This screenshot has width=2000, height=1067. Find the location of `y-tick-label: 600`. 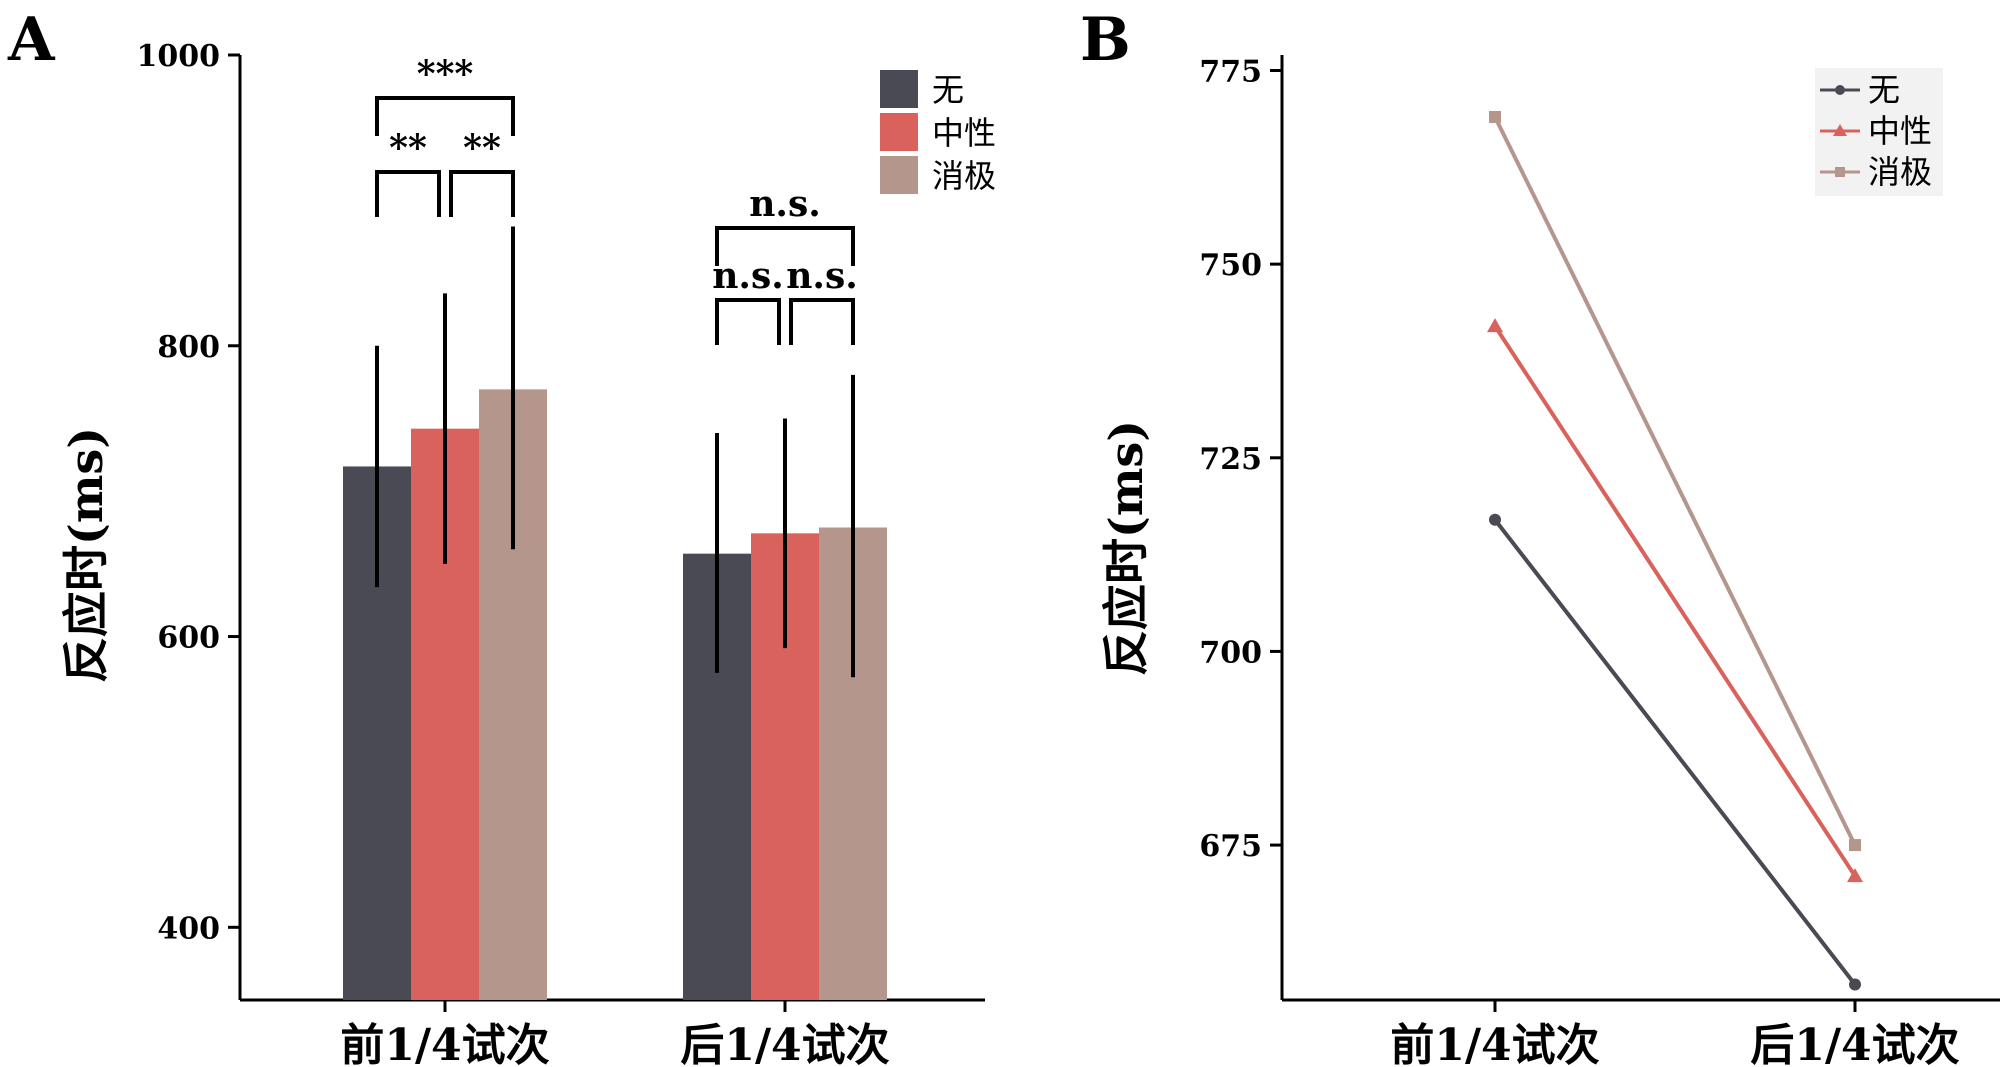

y-tick-label: 600 is located at coordinates (188, 638).